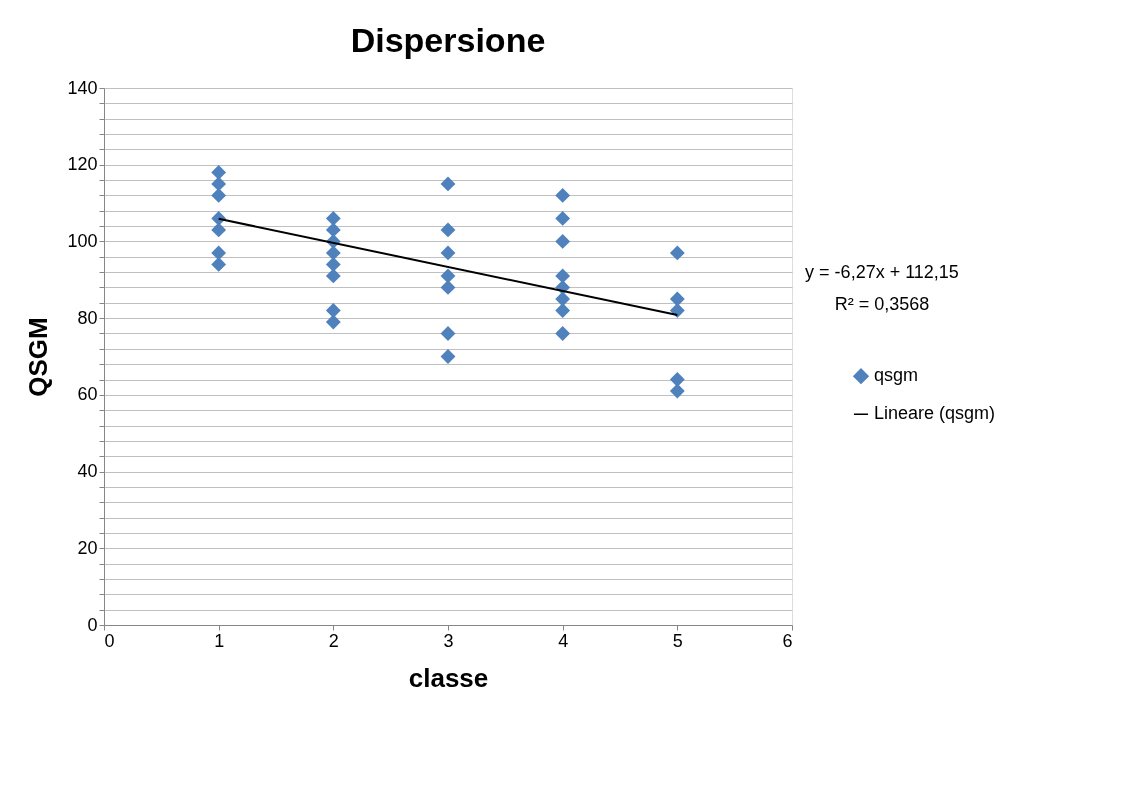 The height and width of the screenshot is (787, 1134). What do you see at coordinates (38, 357) in the screenshot?
I see `y-axis-title: QSGM` at bounding box center [38, 357].